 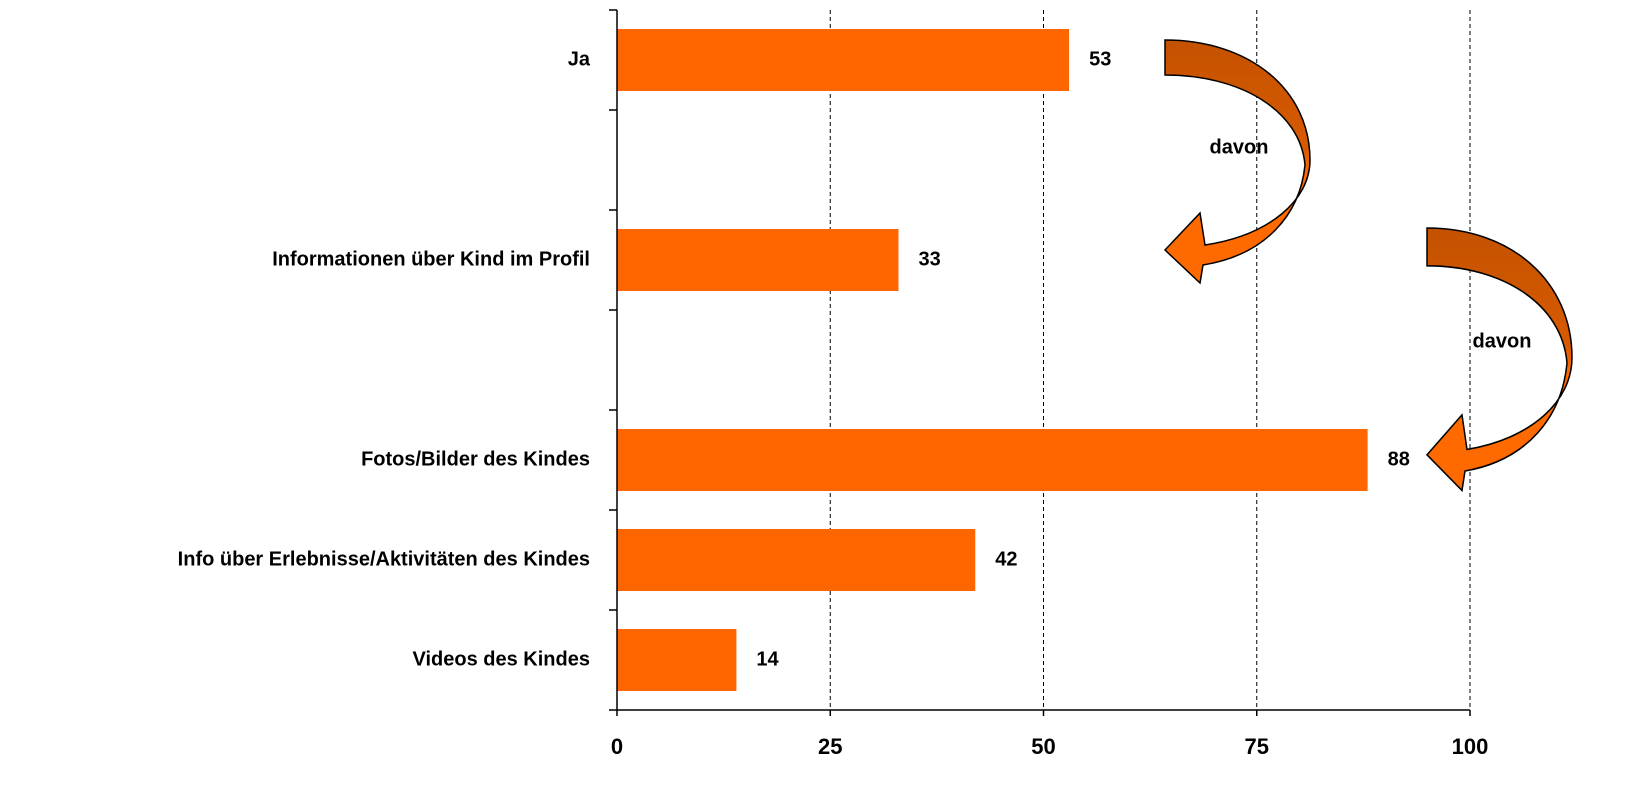 What do you see at coordinates (767, 659) in the screenshot?
I see `value-label: 14` at bounding box center [767, 659].